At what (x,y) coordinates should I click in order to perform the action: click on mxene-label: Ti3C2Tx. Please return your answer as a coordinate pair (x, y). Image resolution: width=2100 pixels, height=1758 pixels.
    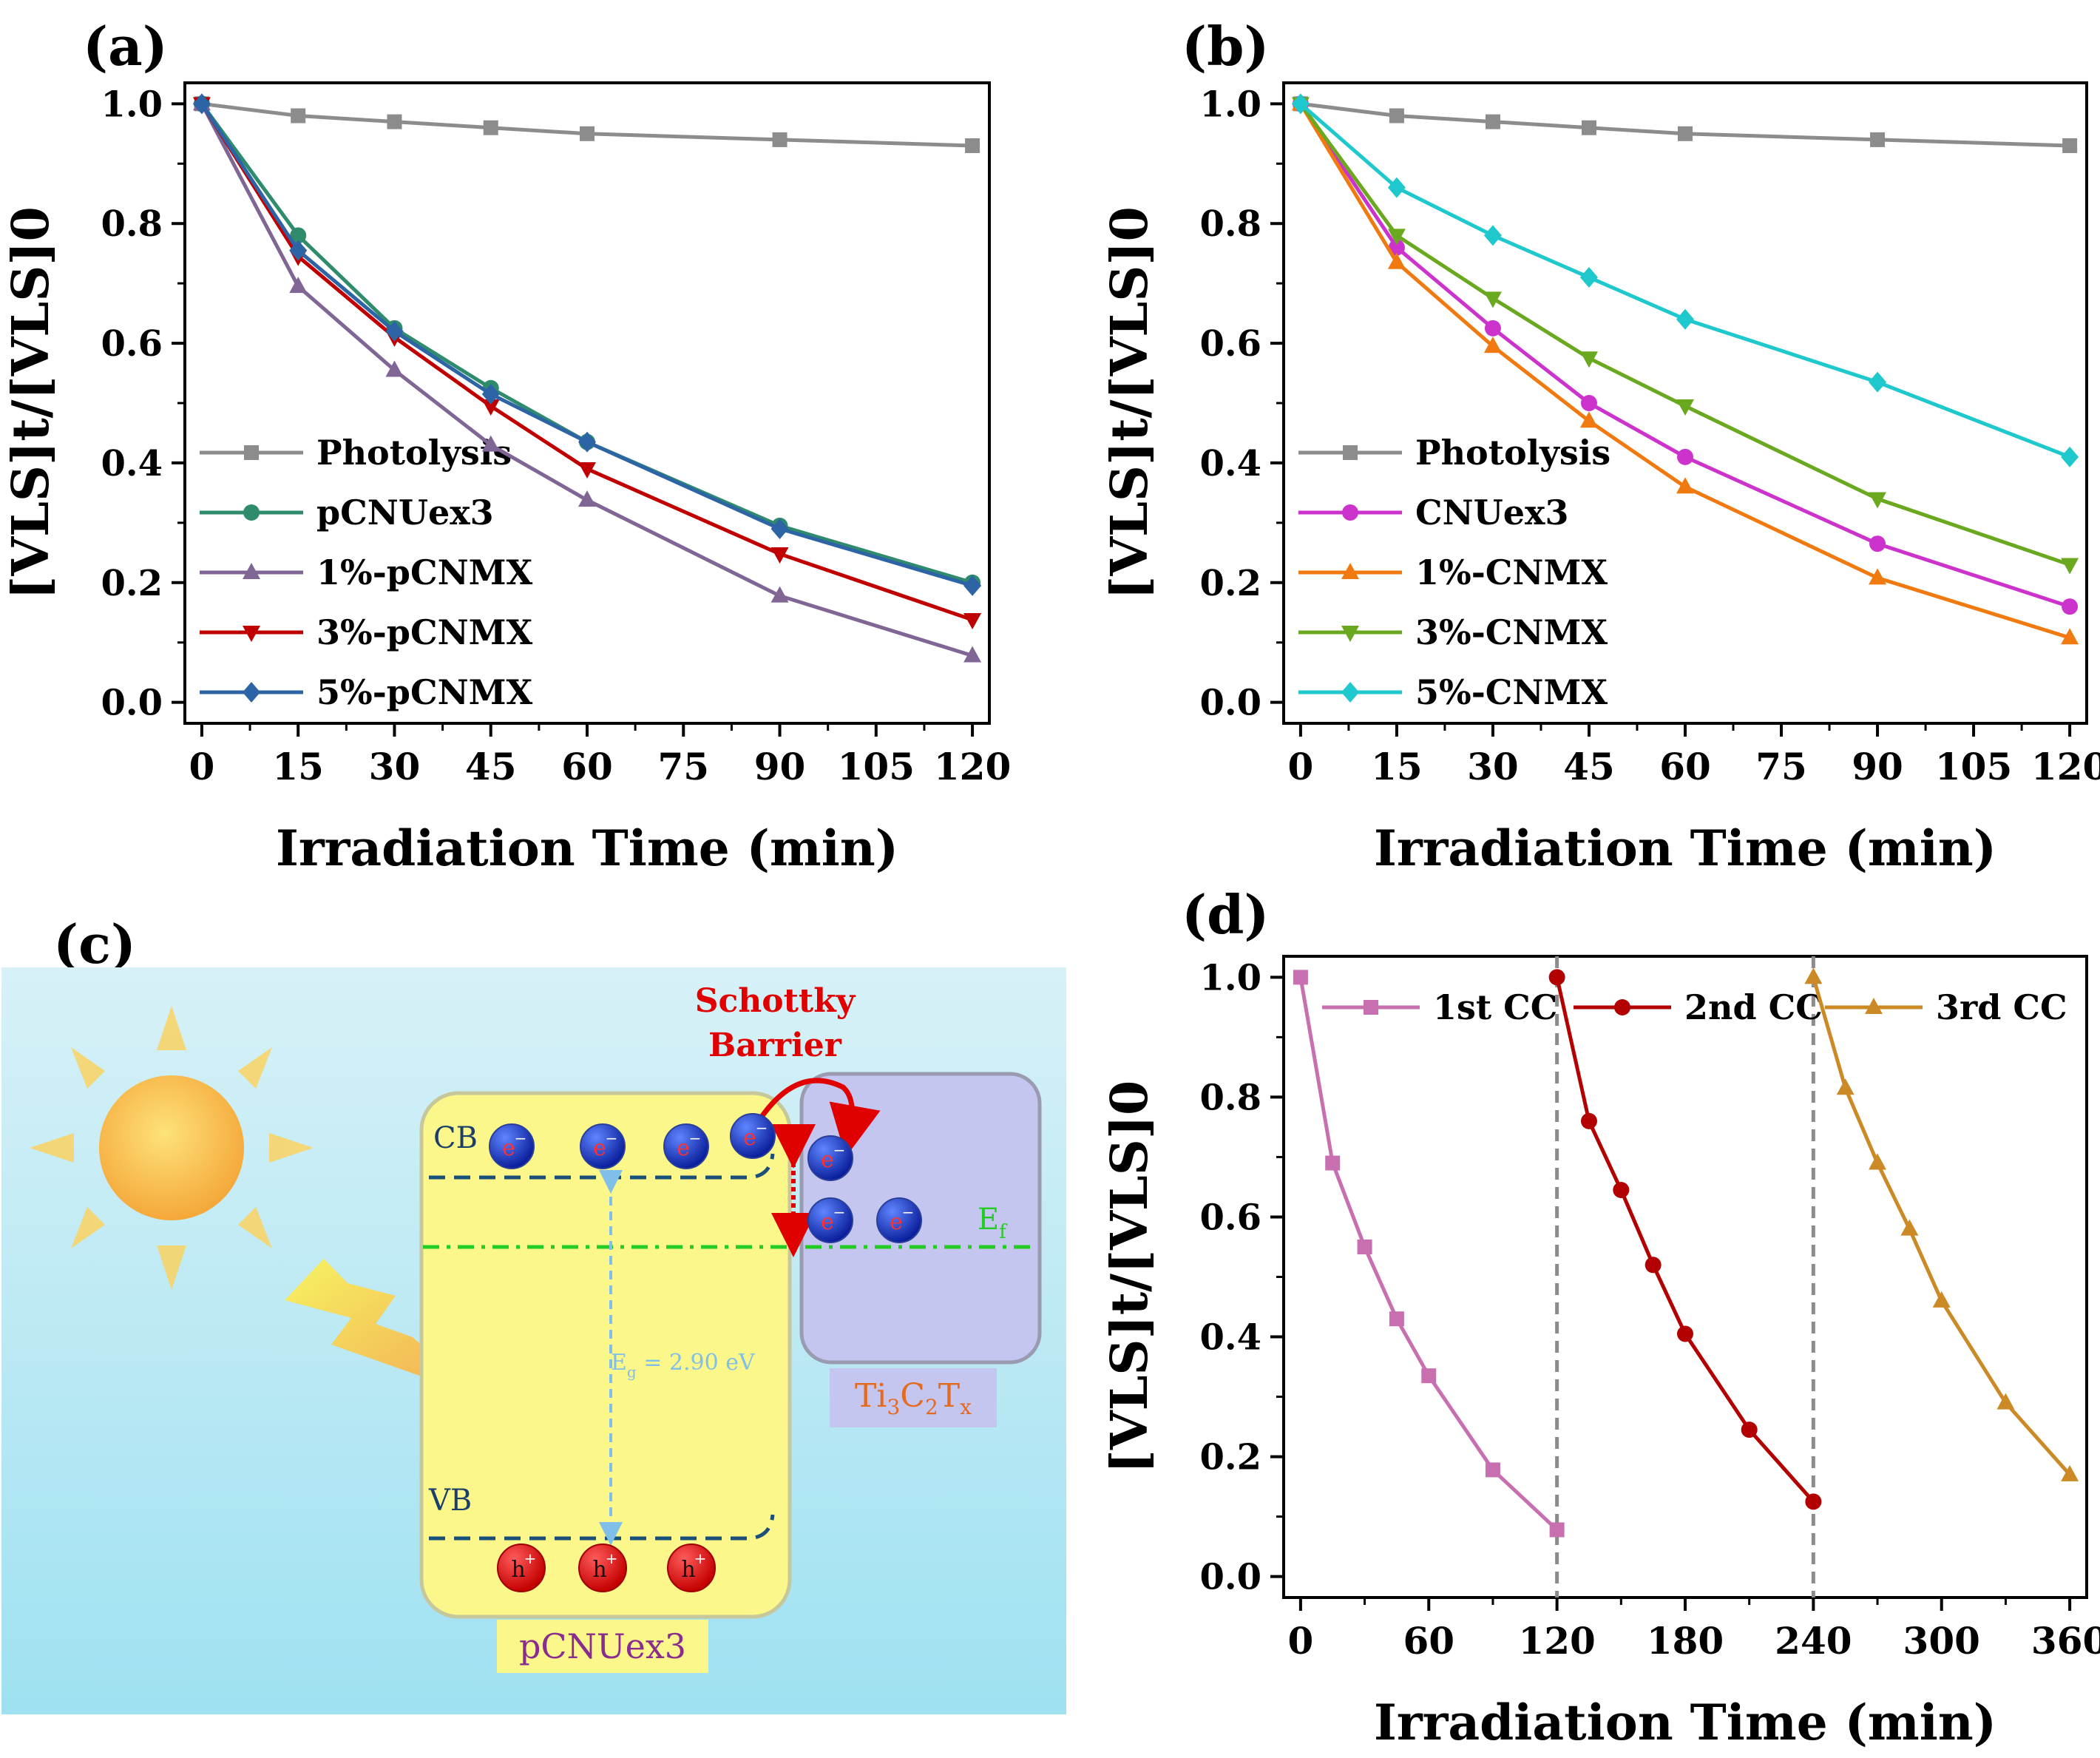
    Looking at the image, I should click on (914, 1398).